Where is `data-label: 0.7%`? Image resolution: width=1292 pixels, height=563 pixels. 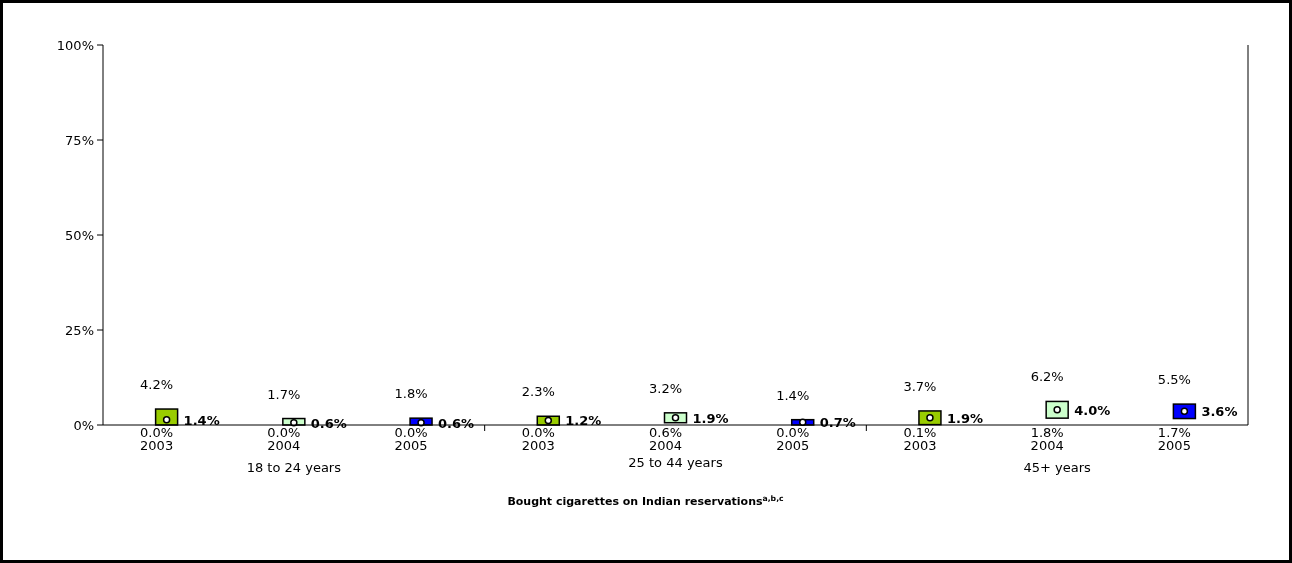 data-label: 0.7% is located at coordinates (837, 423).